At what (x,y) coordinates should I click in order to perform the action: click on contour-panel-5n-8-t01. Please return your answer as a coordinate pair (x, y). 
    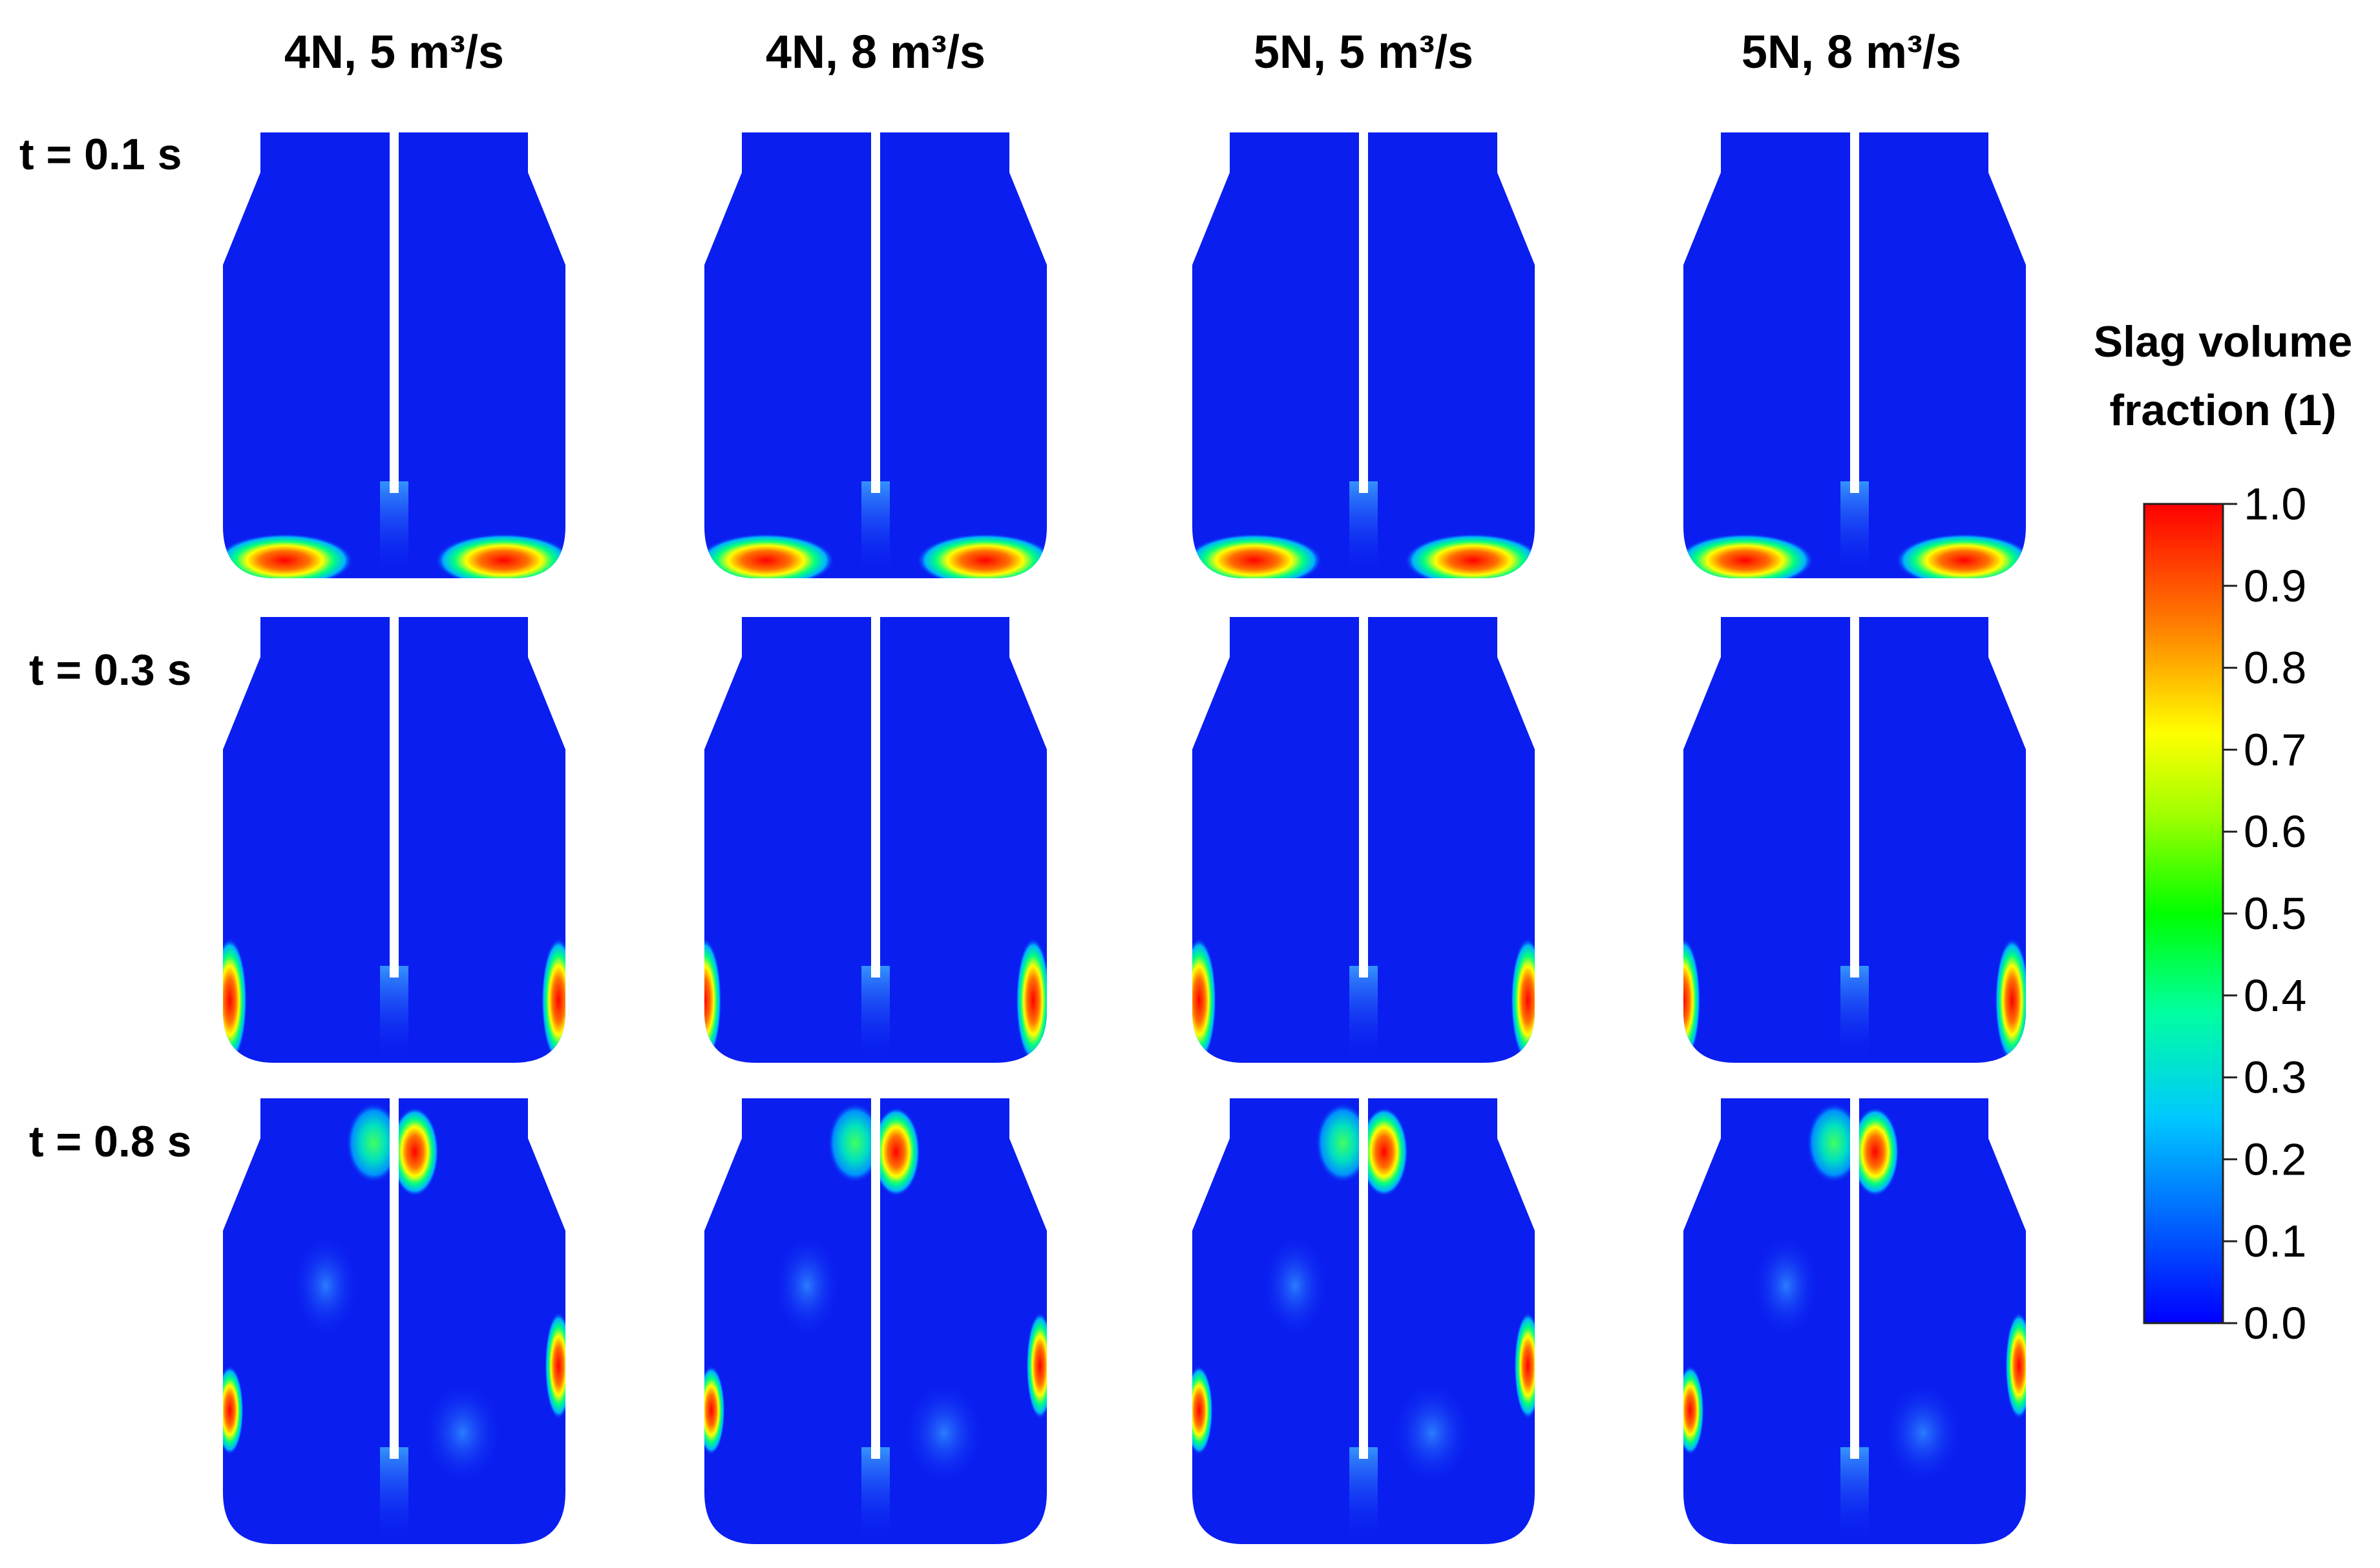
    Looking at the image, I should click on (1855, 354).